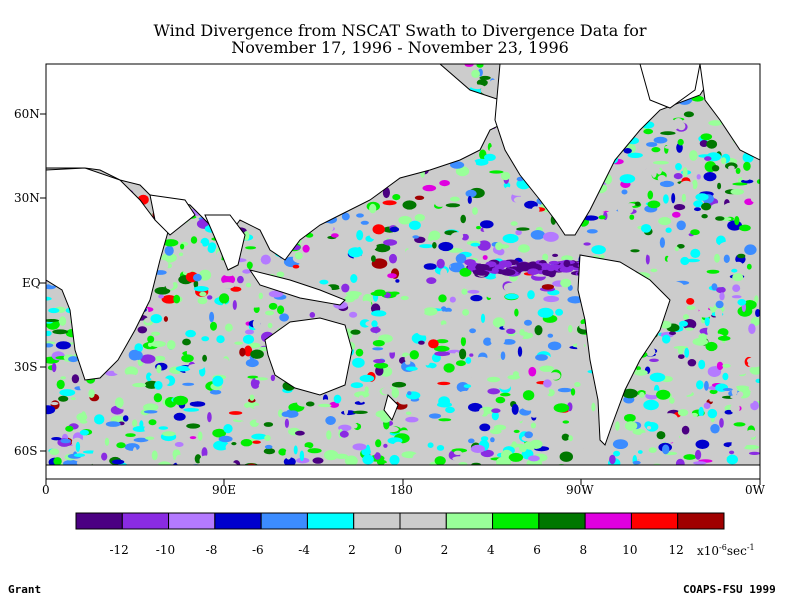 The height and width of the screenshot is (600, 800). What do you see at coordinates (297, 287) in the screenshot?
I see `indonesia-islands` at bounding box center [297, 287].